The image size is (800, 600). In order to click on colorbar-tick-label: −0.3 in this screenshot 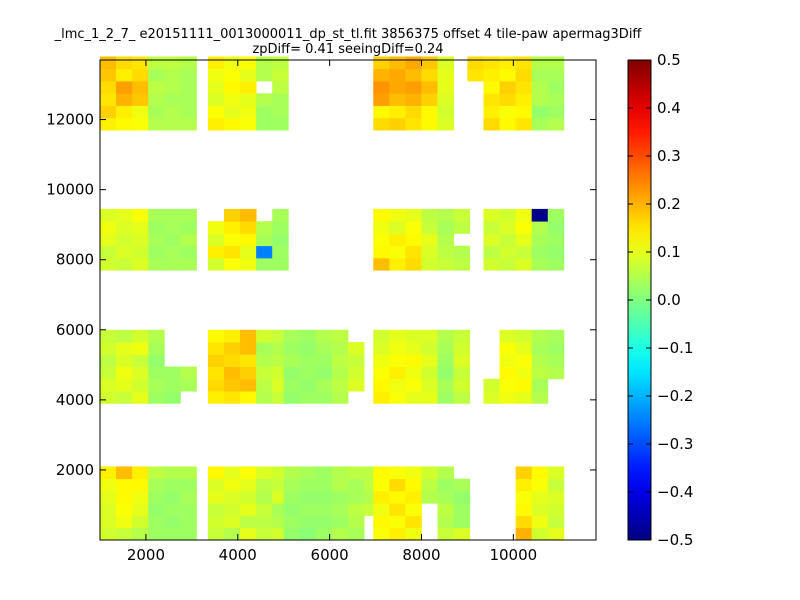, I will do `click(675, 444)`.